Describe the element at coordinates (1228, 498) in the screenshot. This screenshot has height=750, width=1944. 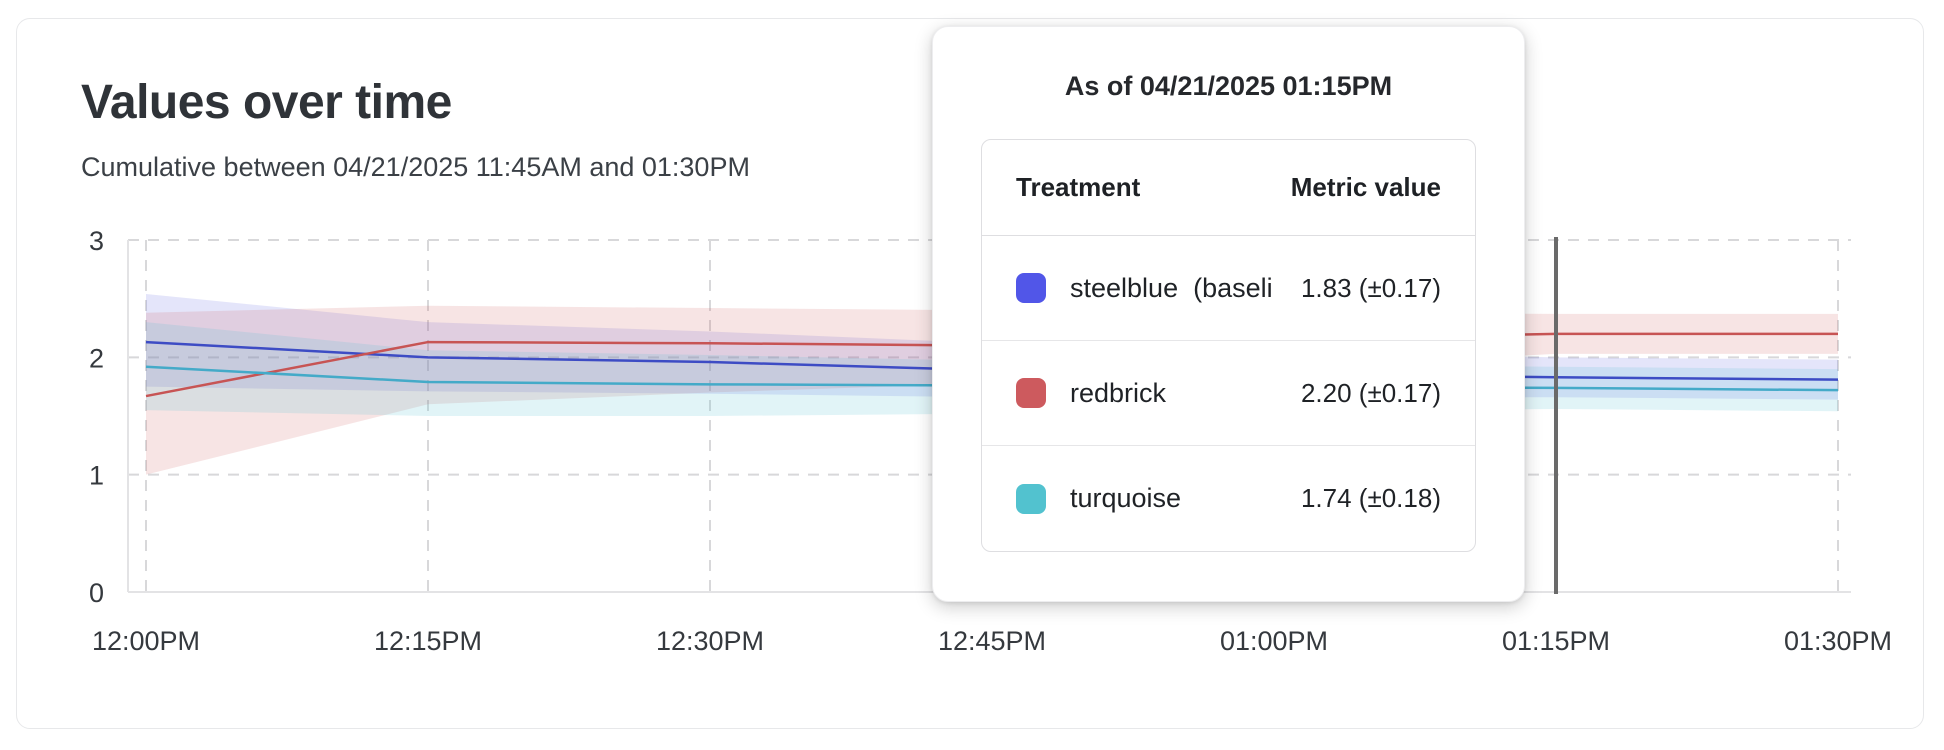
I see `table-row-turquoise: turquoise 1.74 (±0.18)` at that location.